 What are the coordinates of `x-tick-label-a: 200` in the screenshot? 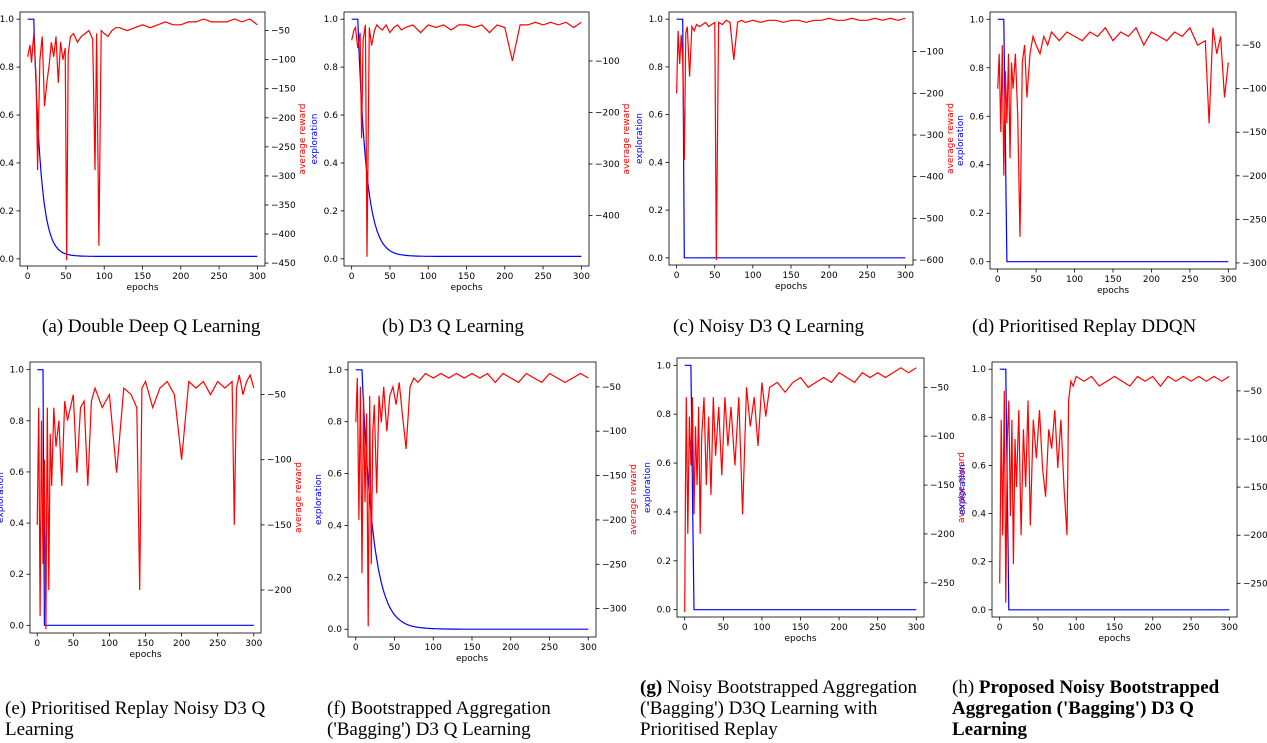 It's located at (180, 277).